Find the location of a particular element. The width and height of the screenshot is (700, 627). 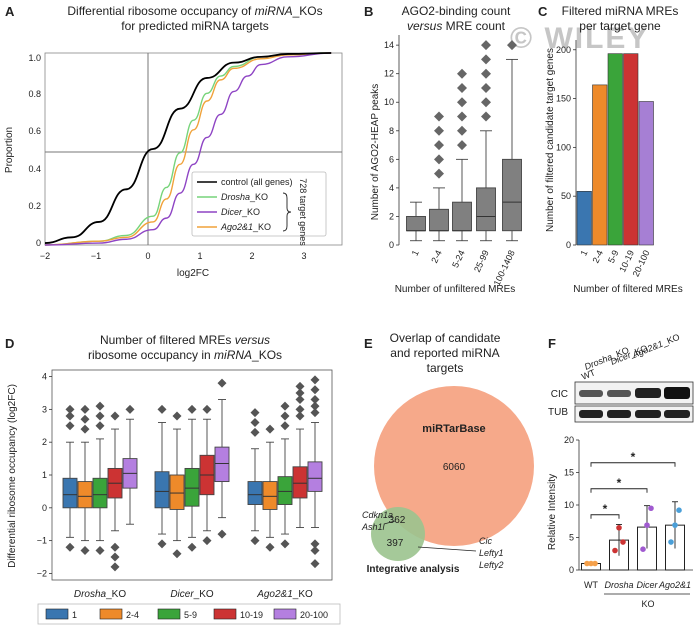

panel-b-xtick: 25-99 is located at coordinates (481, 261).